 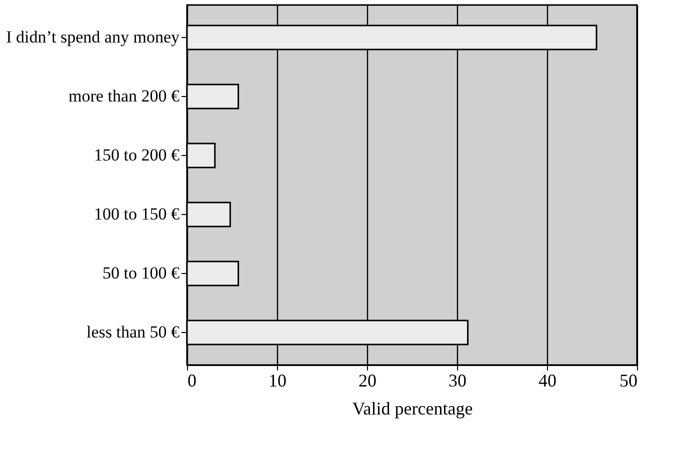 I want to click on x-tick-label: 30, so click(x=457, y=380).